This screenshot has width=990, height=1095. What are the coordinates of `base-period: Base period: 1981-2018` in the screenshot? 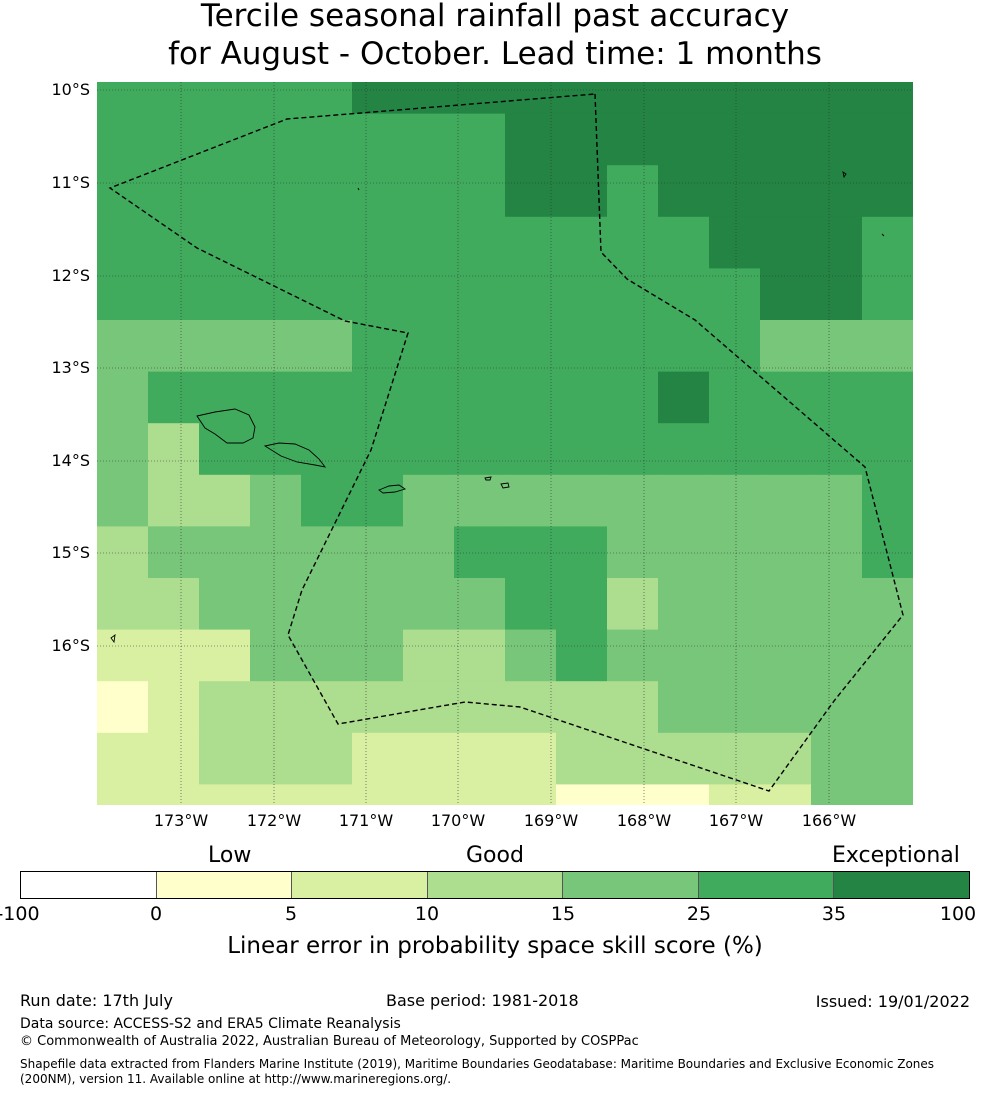 It's located at (482, 1000).